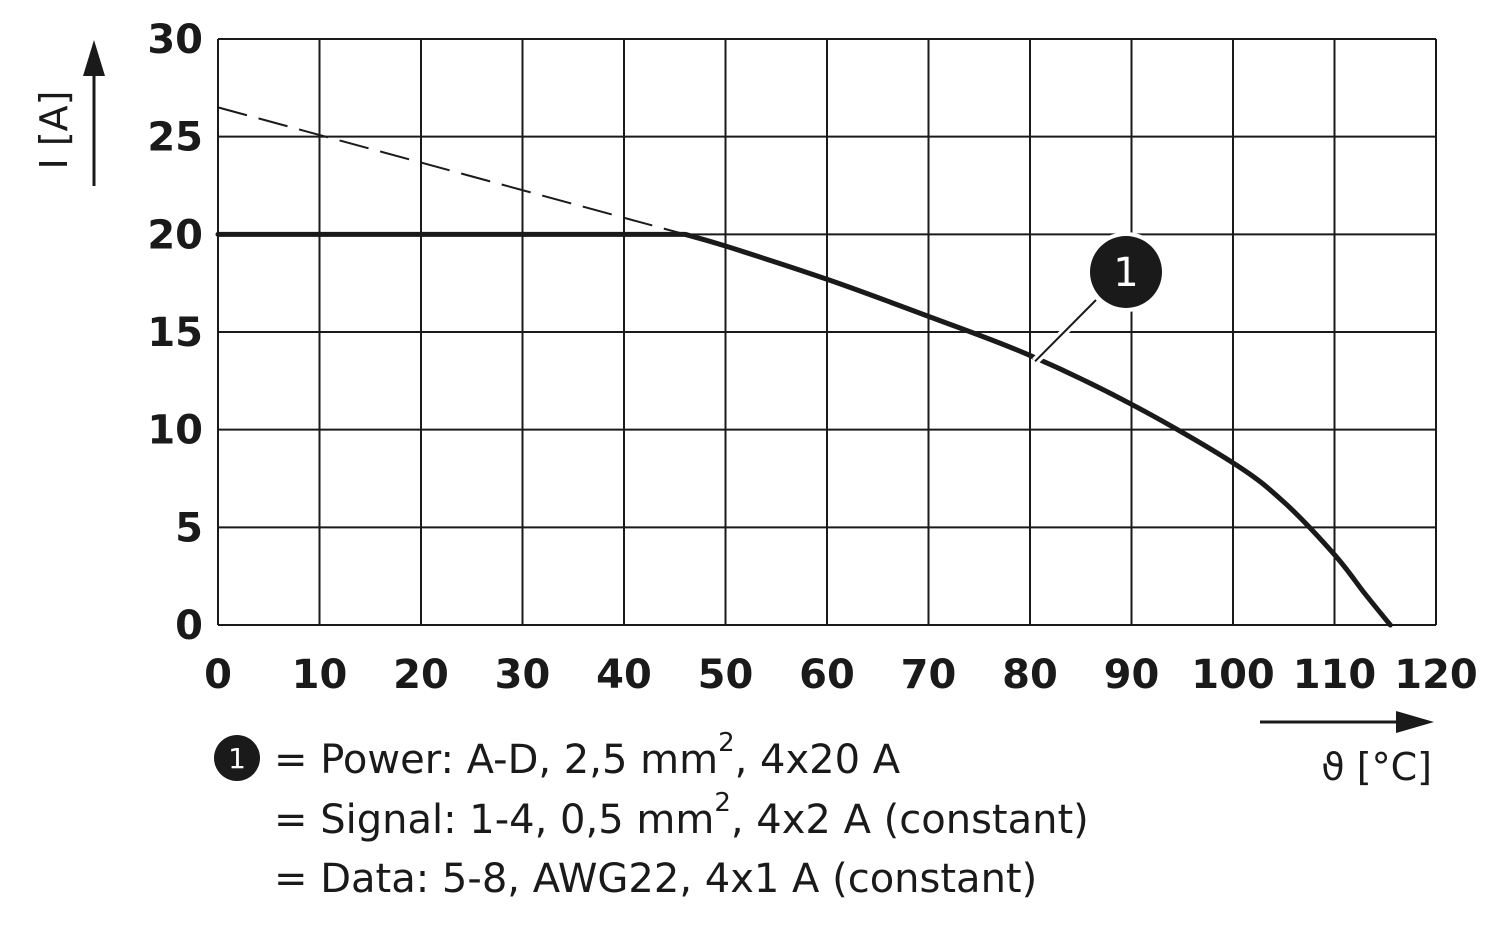 Image resolution: width=1500 pixels, height=938 pixels. I want to click on x-tick-label: 0, so click(218, 675).